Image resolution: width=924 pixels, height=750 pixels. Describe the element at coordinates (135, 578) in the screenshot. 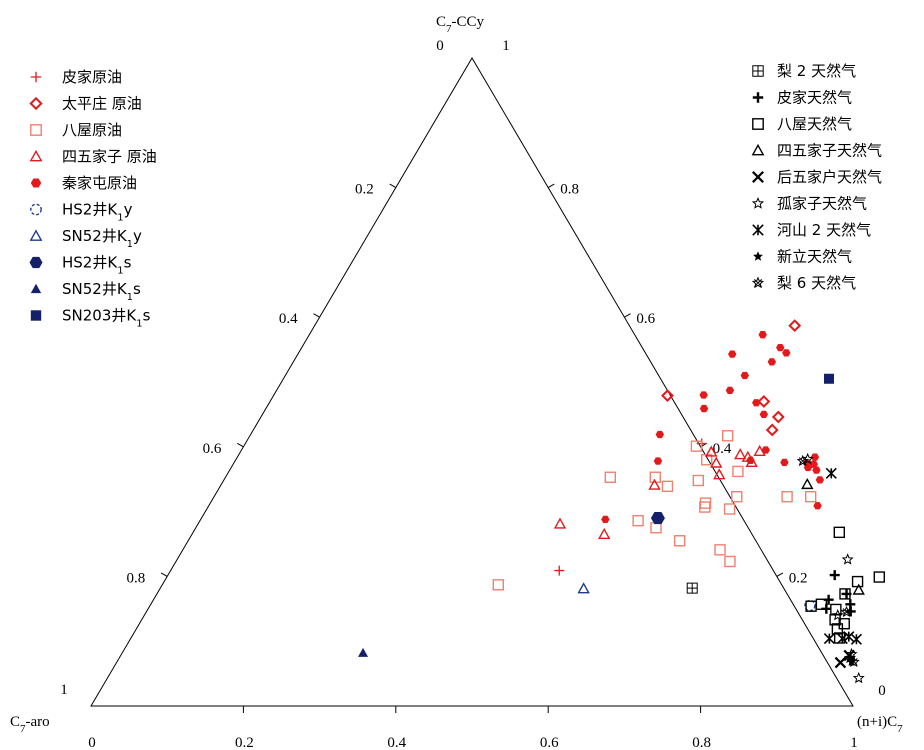

I see `left-tick-label: 0.8` at that location.